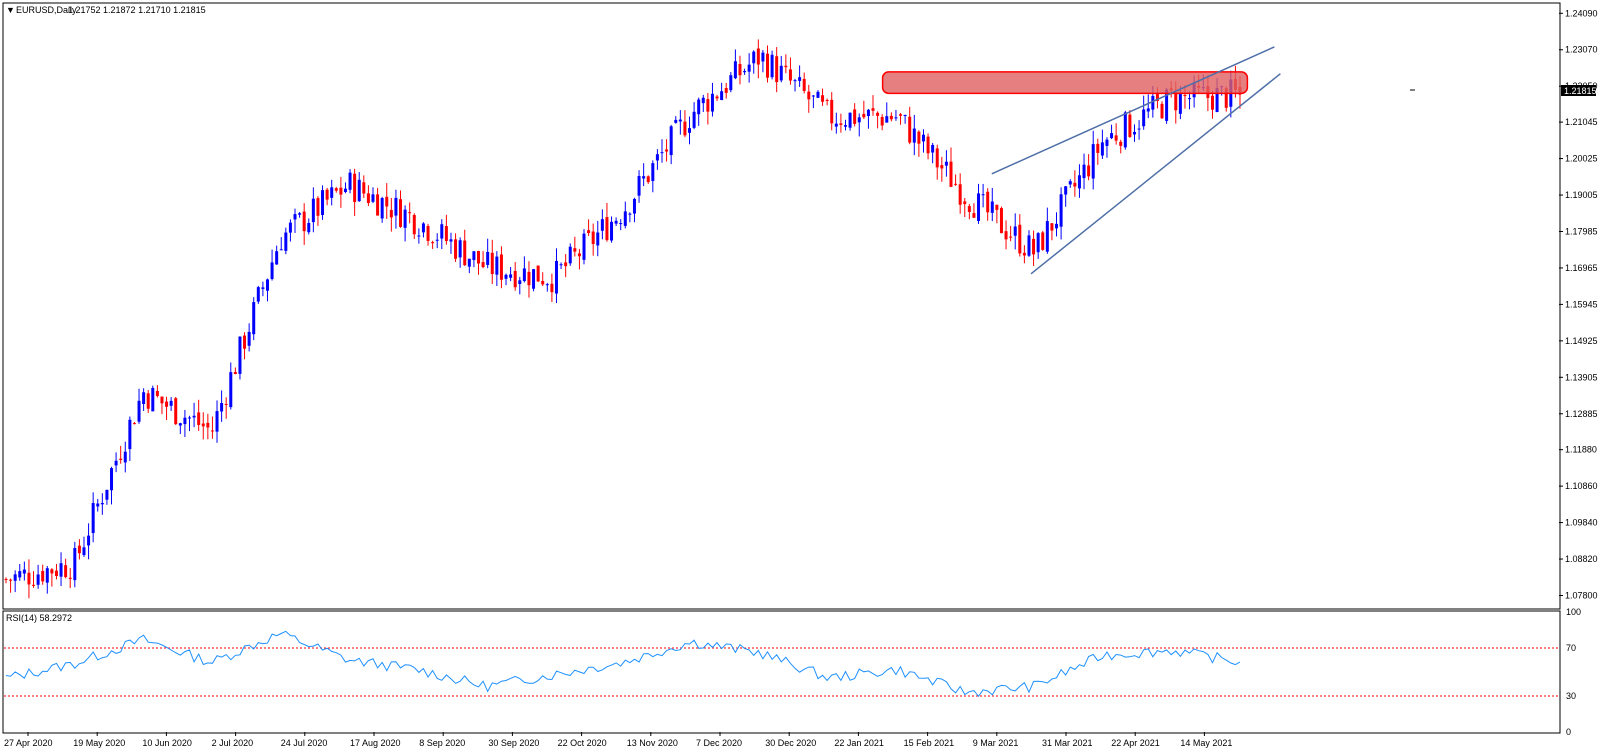 Image resolution: width=1600 pixels, height=756 pixels. Describe the element at coordinates (929, 743) in the screenshot. I see `date-tick-label: 15 Feb 2021` at that location.